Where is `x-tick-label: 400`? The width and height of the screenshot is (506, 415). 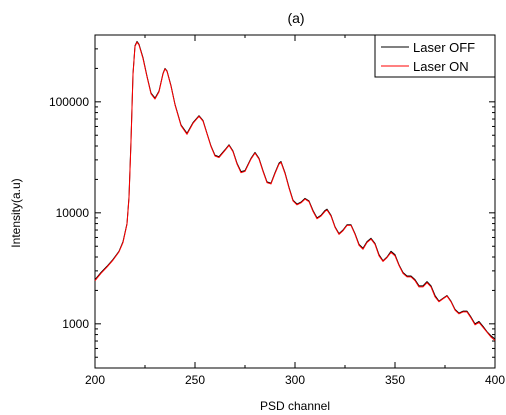 x-tick-label: 400 is located at coordinates (495, 380).